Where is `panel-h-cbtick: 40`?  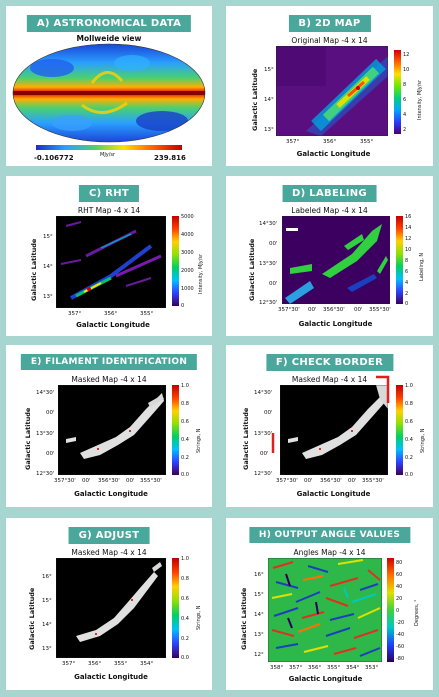 panel-h-cbtick: 40 is located at coordinates (399, 587).